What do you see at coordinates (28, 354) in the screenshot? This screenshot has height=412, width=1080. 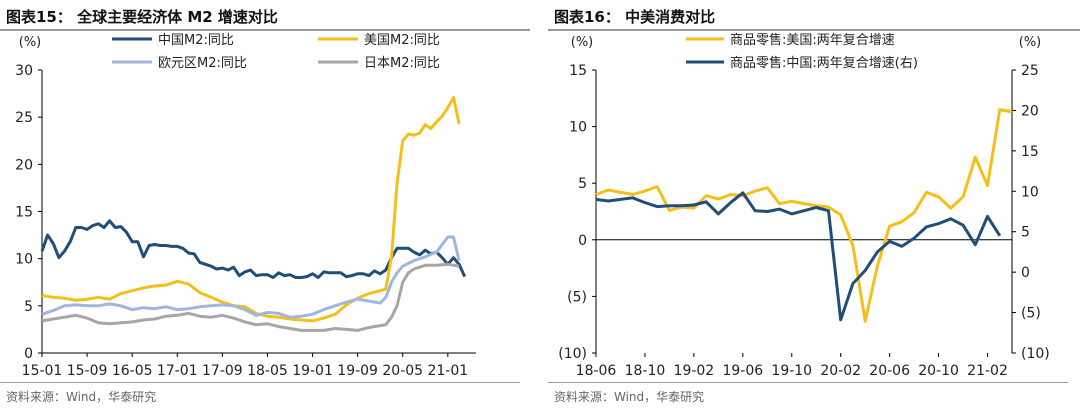 I see `y-tick-label: 0` at bounding box center [28, 354].